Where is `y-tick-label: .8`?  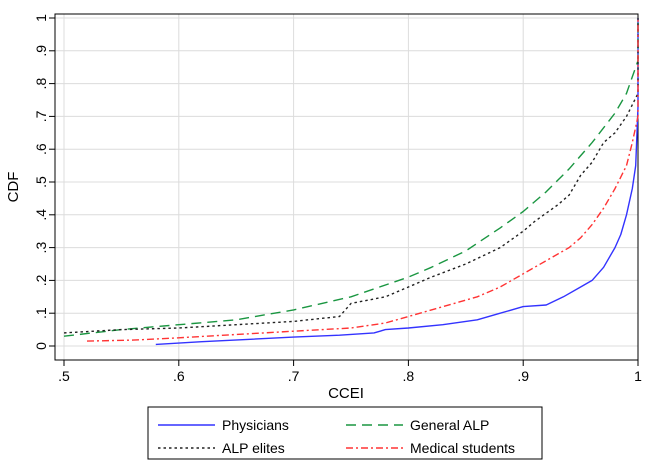
y-tick-label: .8 is located at coordinates (41, 84).